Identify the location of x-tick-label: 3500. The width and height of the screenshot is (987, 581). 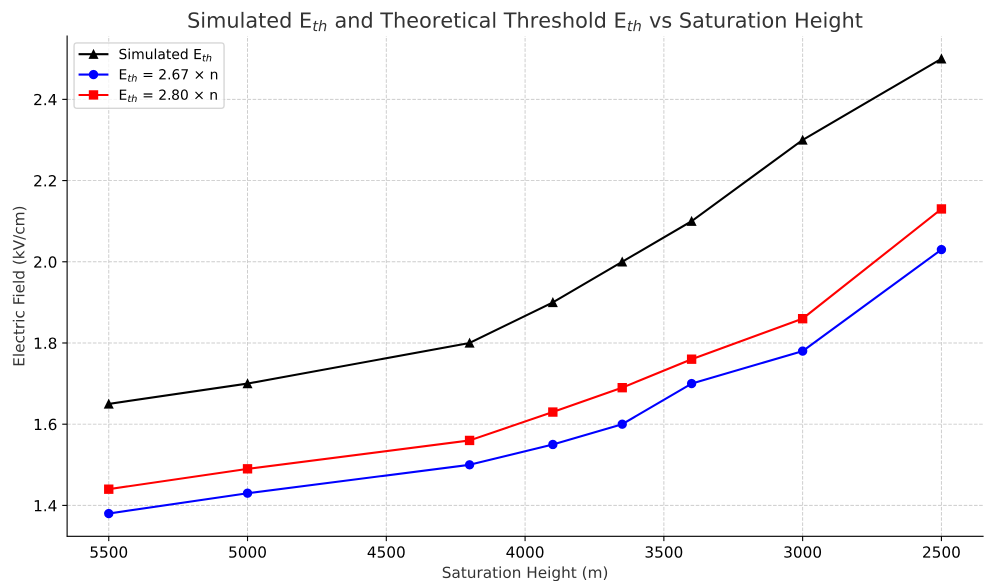
(664, 552).